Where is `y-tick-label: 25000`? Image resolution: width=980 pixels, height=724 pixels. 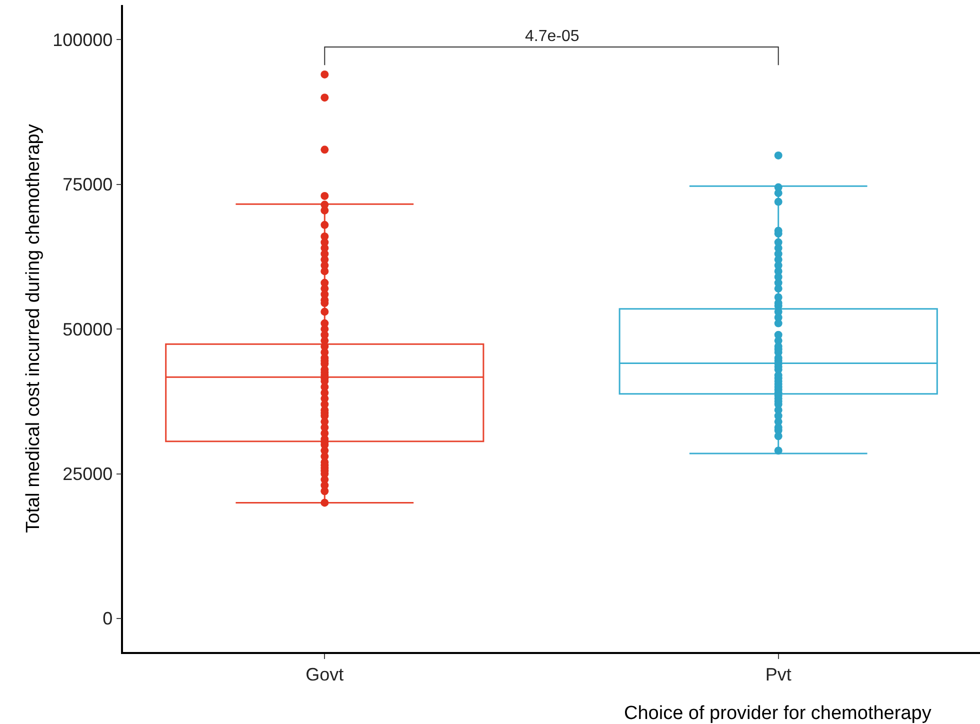 y-tick-label: 25000 is located at coordinates (87, 474).